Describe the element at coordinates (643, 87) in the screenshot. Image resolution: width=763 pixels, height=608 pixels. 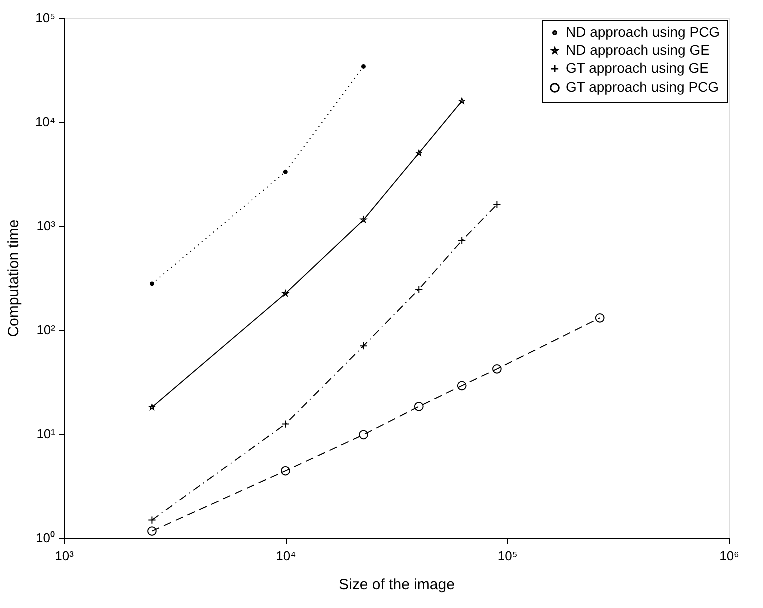
I see `legend-label: GT approach using PCG` at that location.